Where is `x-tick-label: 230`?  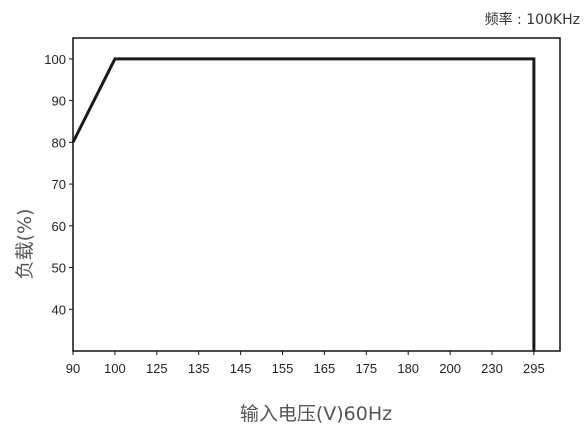
x-tick-label: 230 is located at coordinates (492, 368).